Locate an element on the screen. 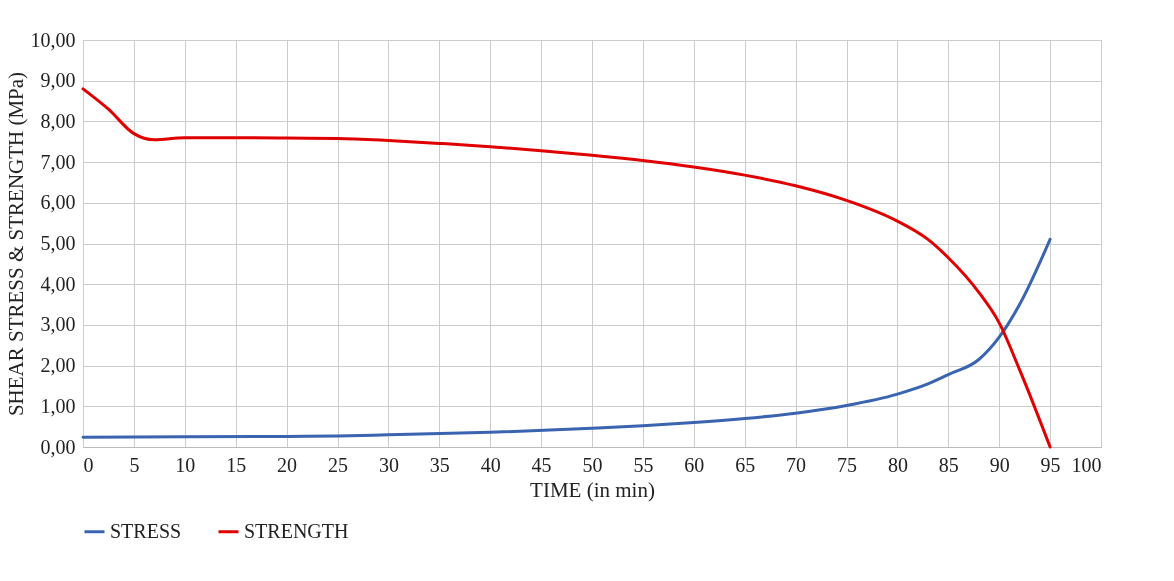 The height and width of the screenshot is (581, 1174). y-tick-label: 0,00 is located at coordinates (58, 446).